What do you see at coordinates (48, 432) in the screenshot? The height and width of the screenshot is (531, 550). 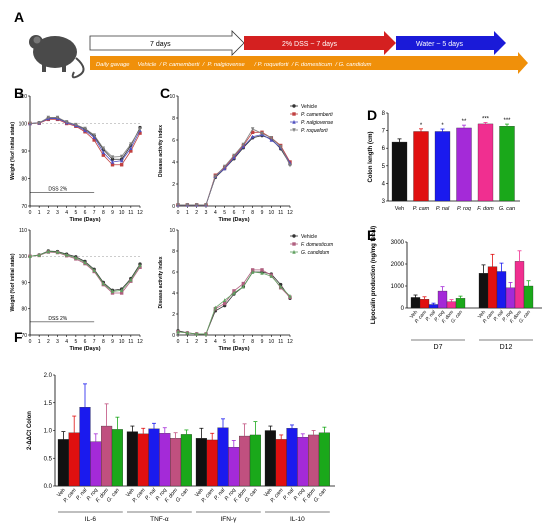 I see `y-tick-label: 1.0` at bounding box center [48, 432].